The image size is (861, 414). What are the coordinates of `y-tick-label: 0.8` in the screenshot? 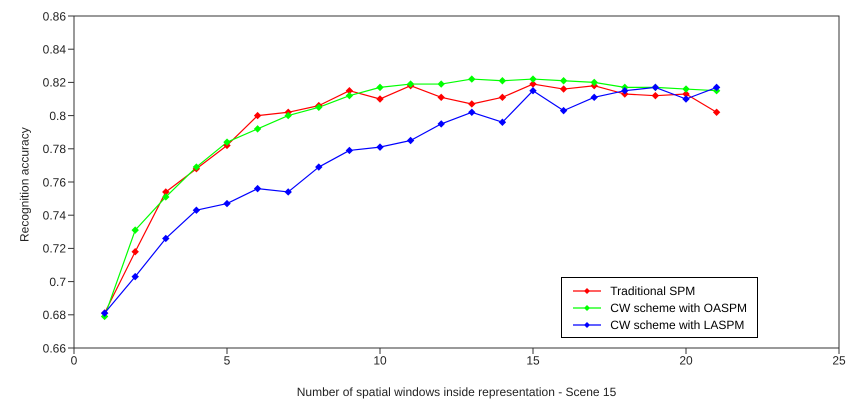 It's located at (57, 115).